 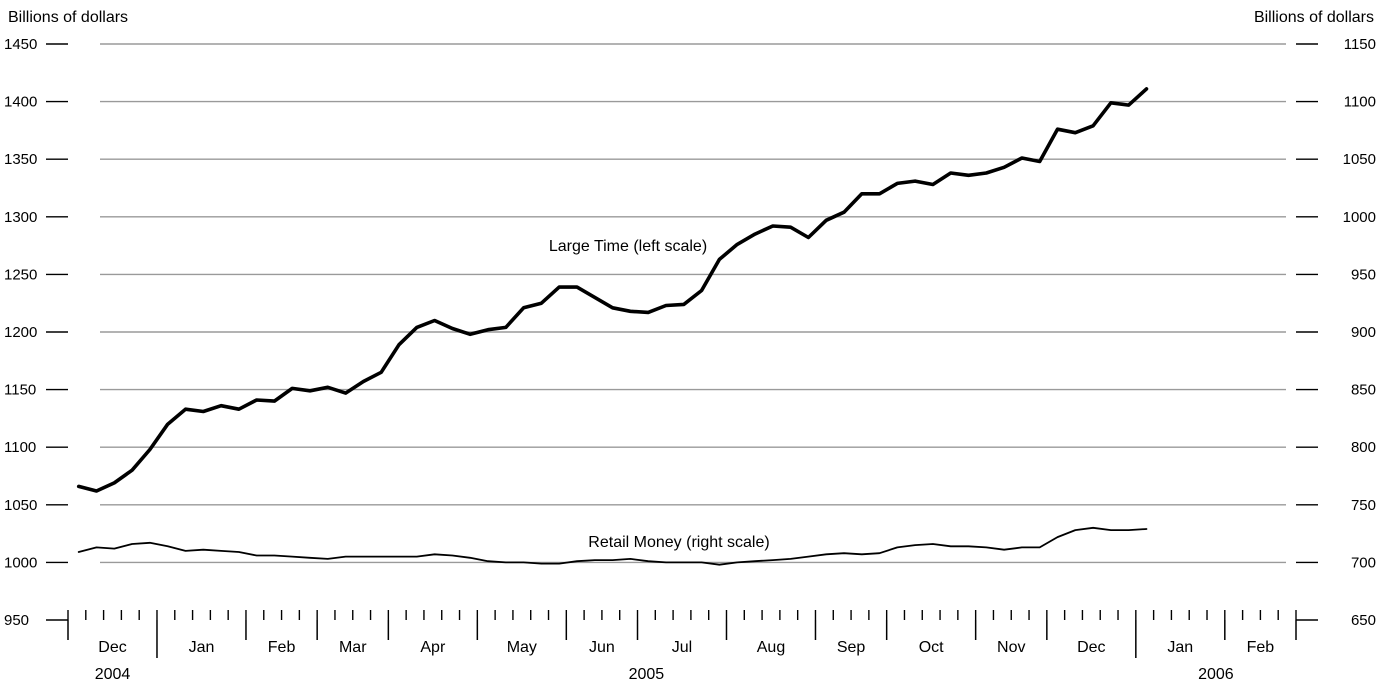 I want to click on month-label: Oct, so click(x=931, y=647).